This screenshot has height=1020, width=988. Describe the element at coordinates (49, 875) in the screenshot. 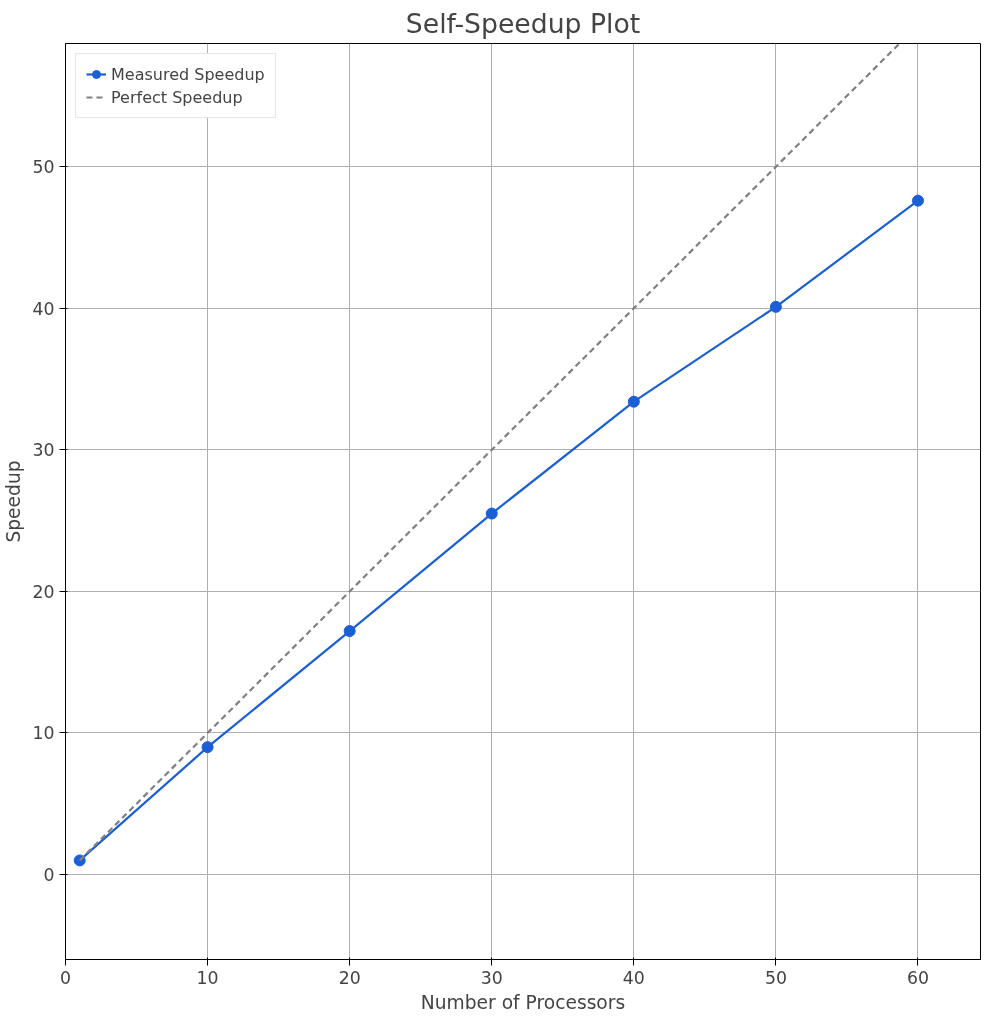

I see `y-tick-label: 0` at that location.